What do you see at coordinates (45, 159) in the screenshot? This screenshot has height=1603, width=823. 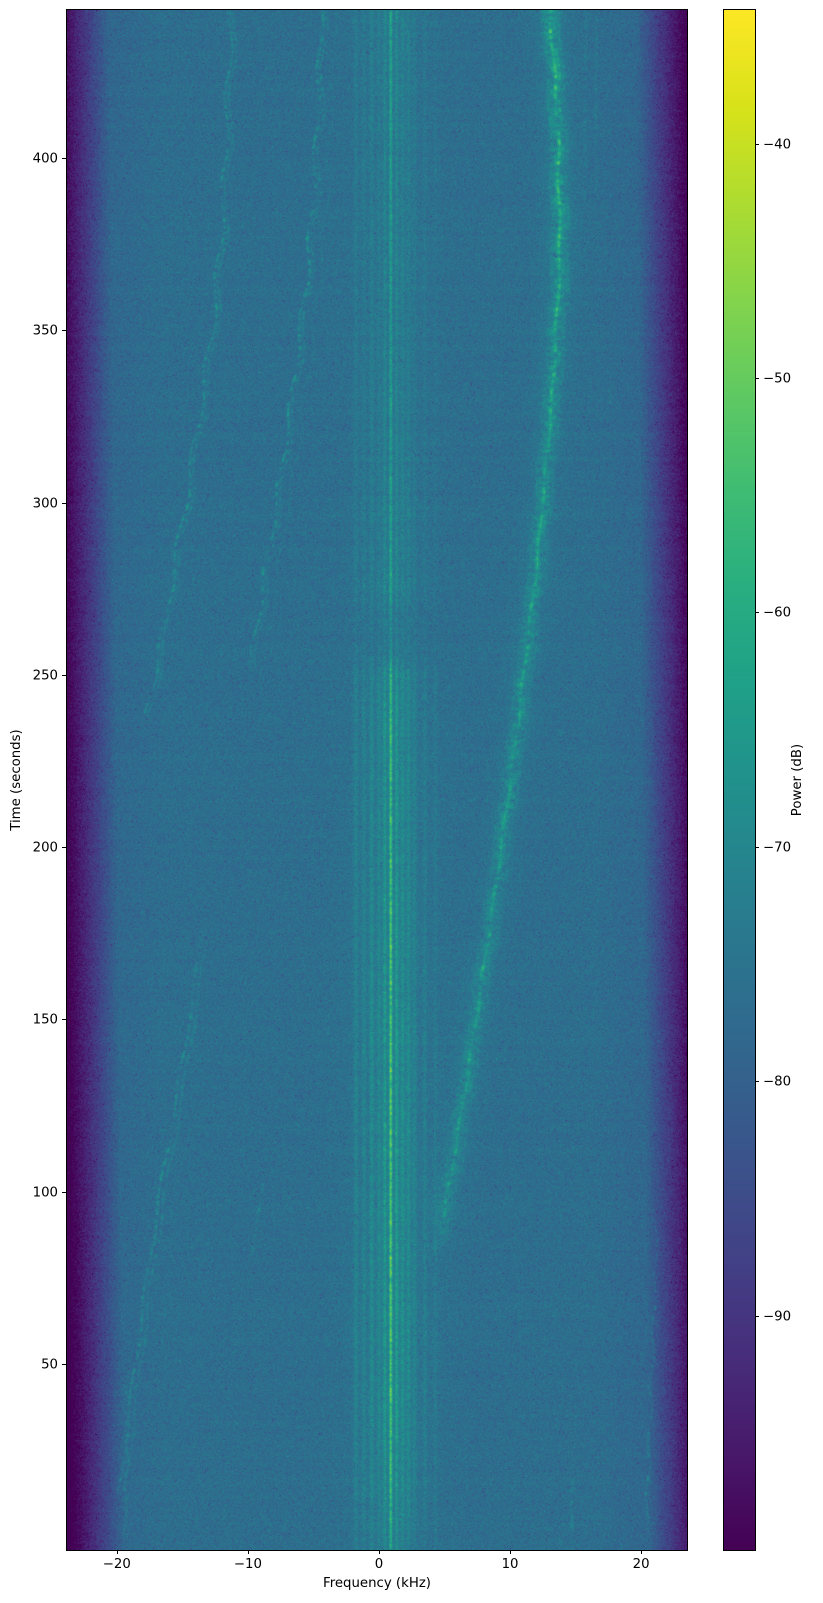 I see `y-tick-label: 400` at bounding box center [45, 159].